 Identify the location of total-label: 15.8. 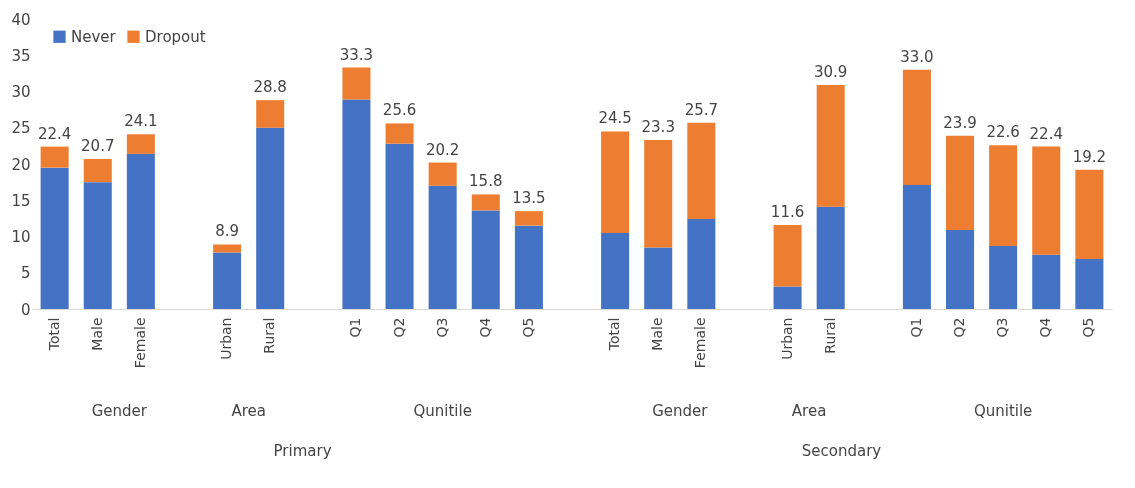
(486, 181).